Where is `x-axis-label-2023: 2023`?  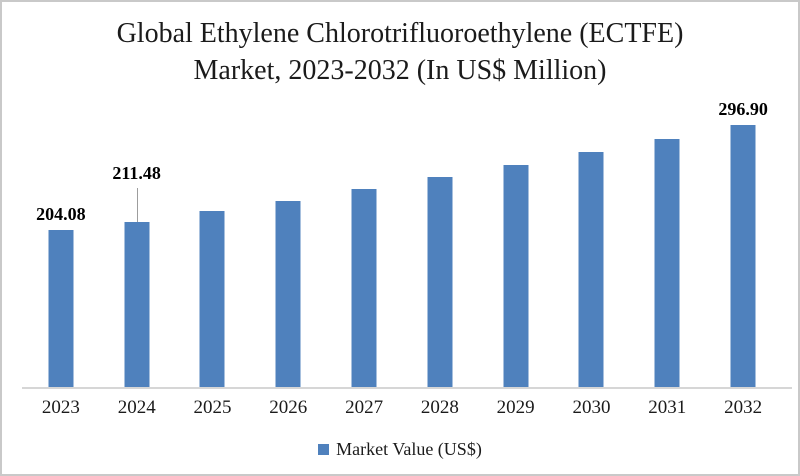 x-axis-label-2023: 2023 is located at coordinates (60, 407).